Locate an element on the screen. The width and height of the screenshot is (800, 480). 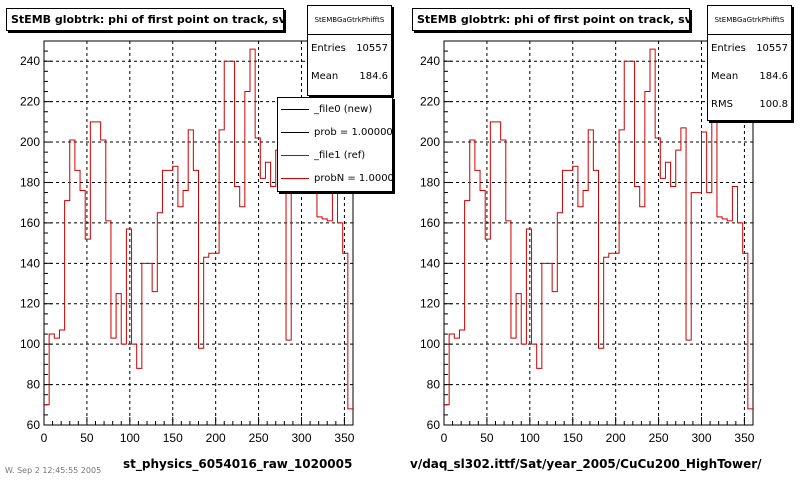
legend-item: probN = 1.000000 is located at coordinates (335, 178).